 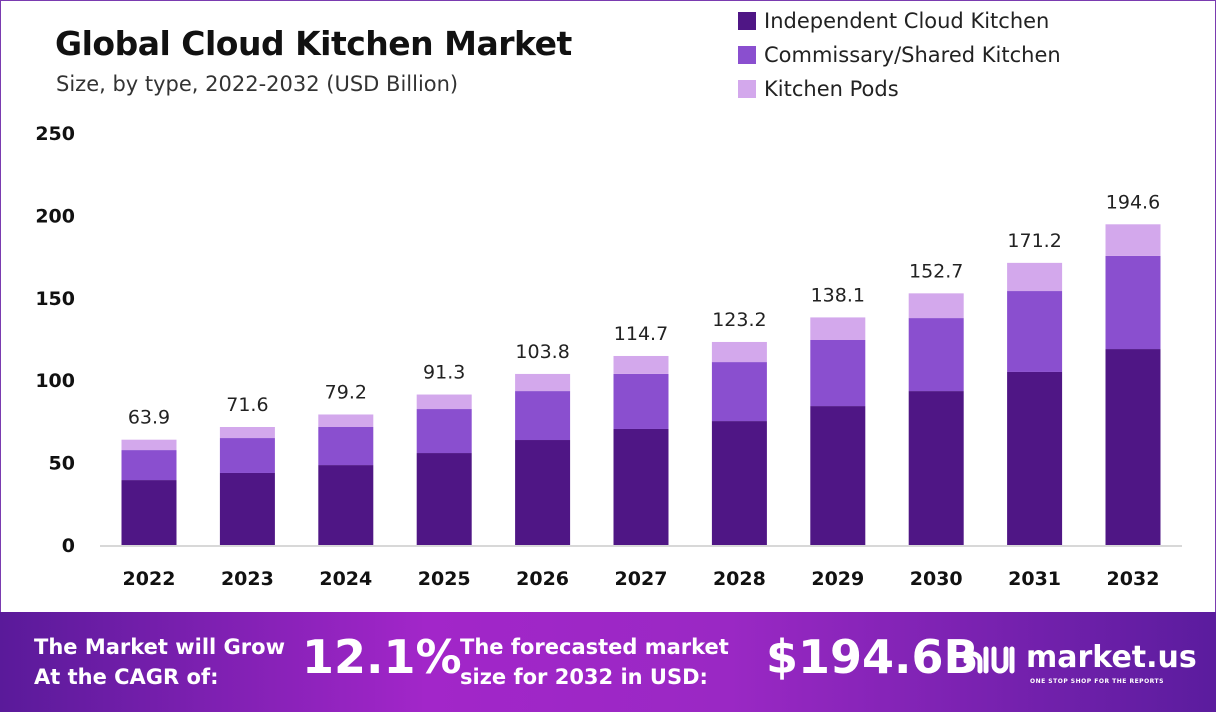 What do you see at coordinates (345, 579) in the screenshot?
I see `x-tick-label: 2024` at bounding box center [345, 579].